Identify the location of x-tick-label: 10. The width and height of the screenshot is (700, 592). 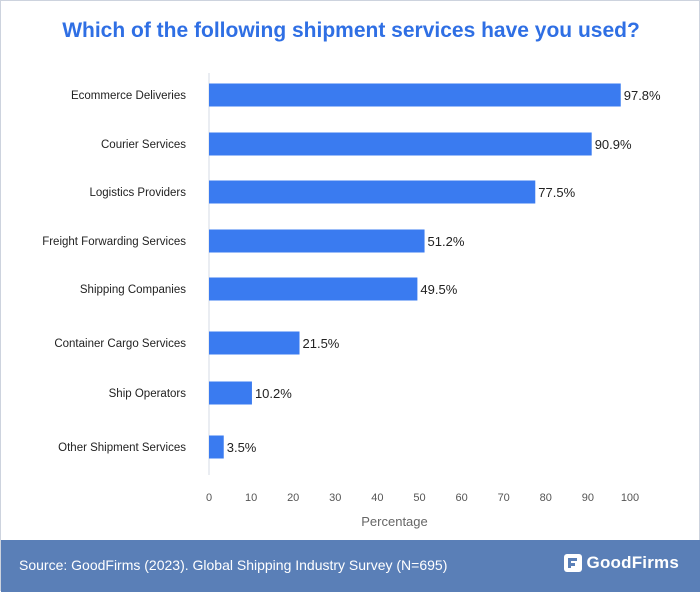
(251, 498).